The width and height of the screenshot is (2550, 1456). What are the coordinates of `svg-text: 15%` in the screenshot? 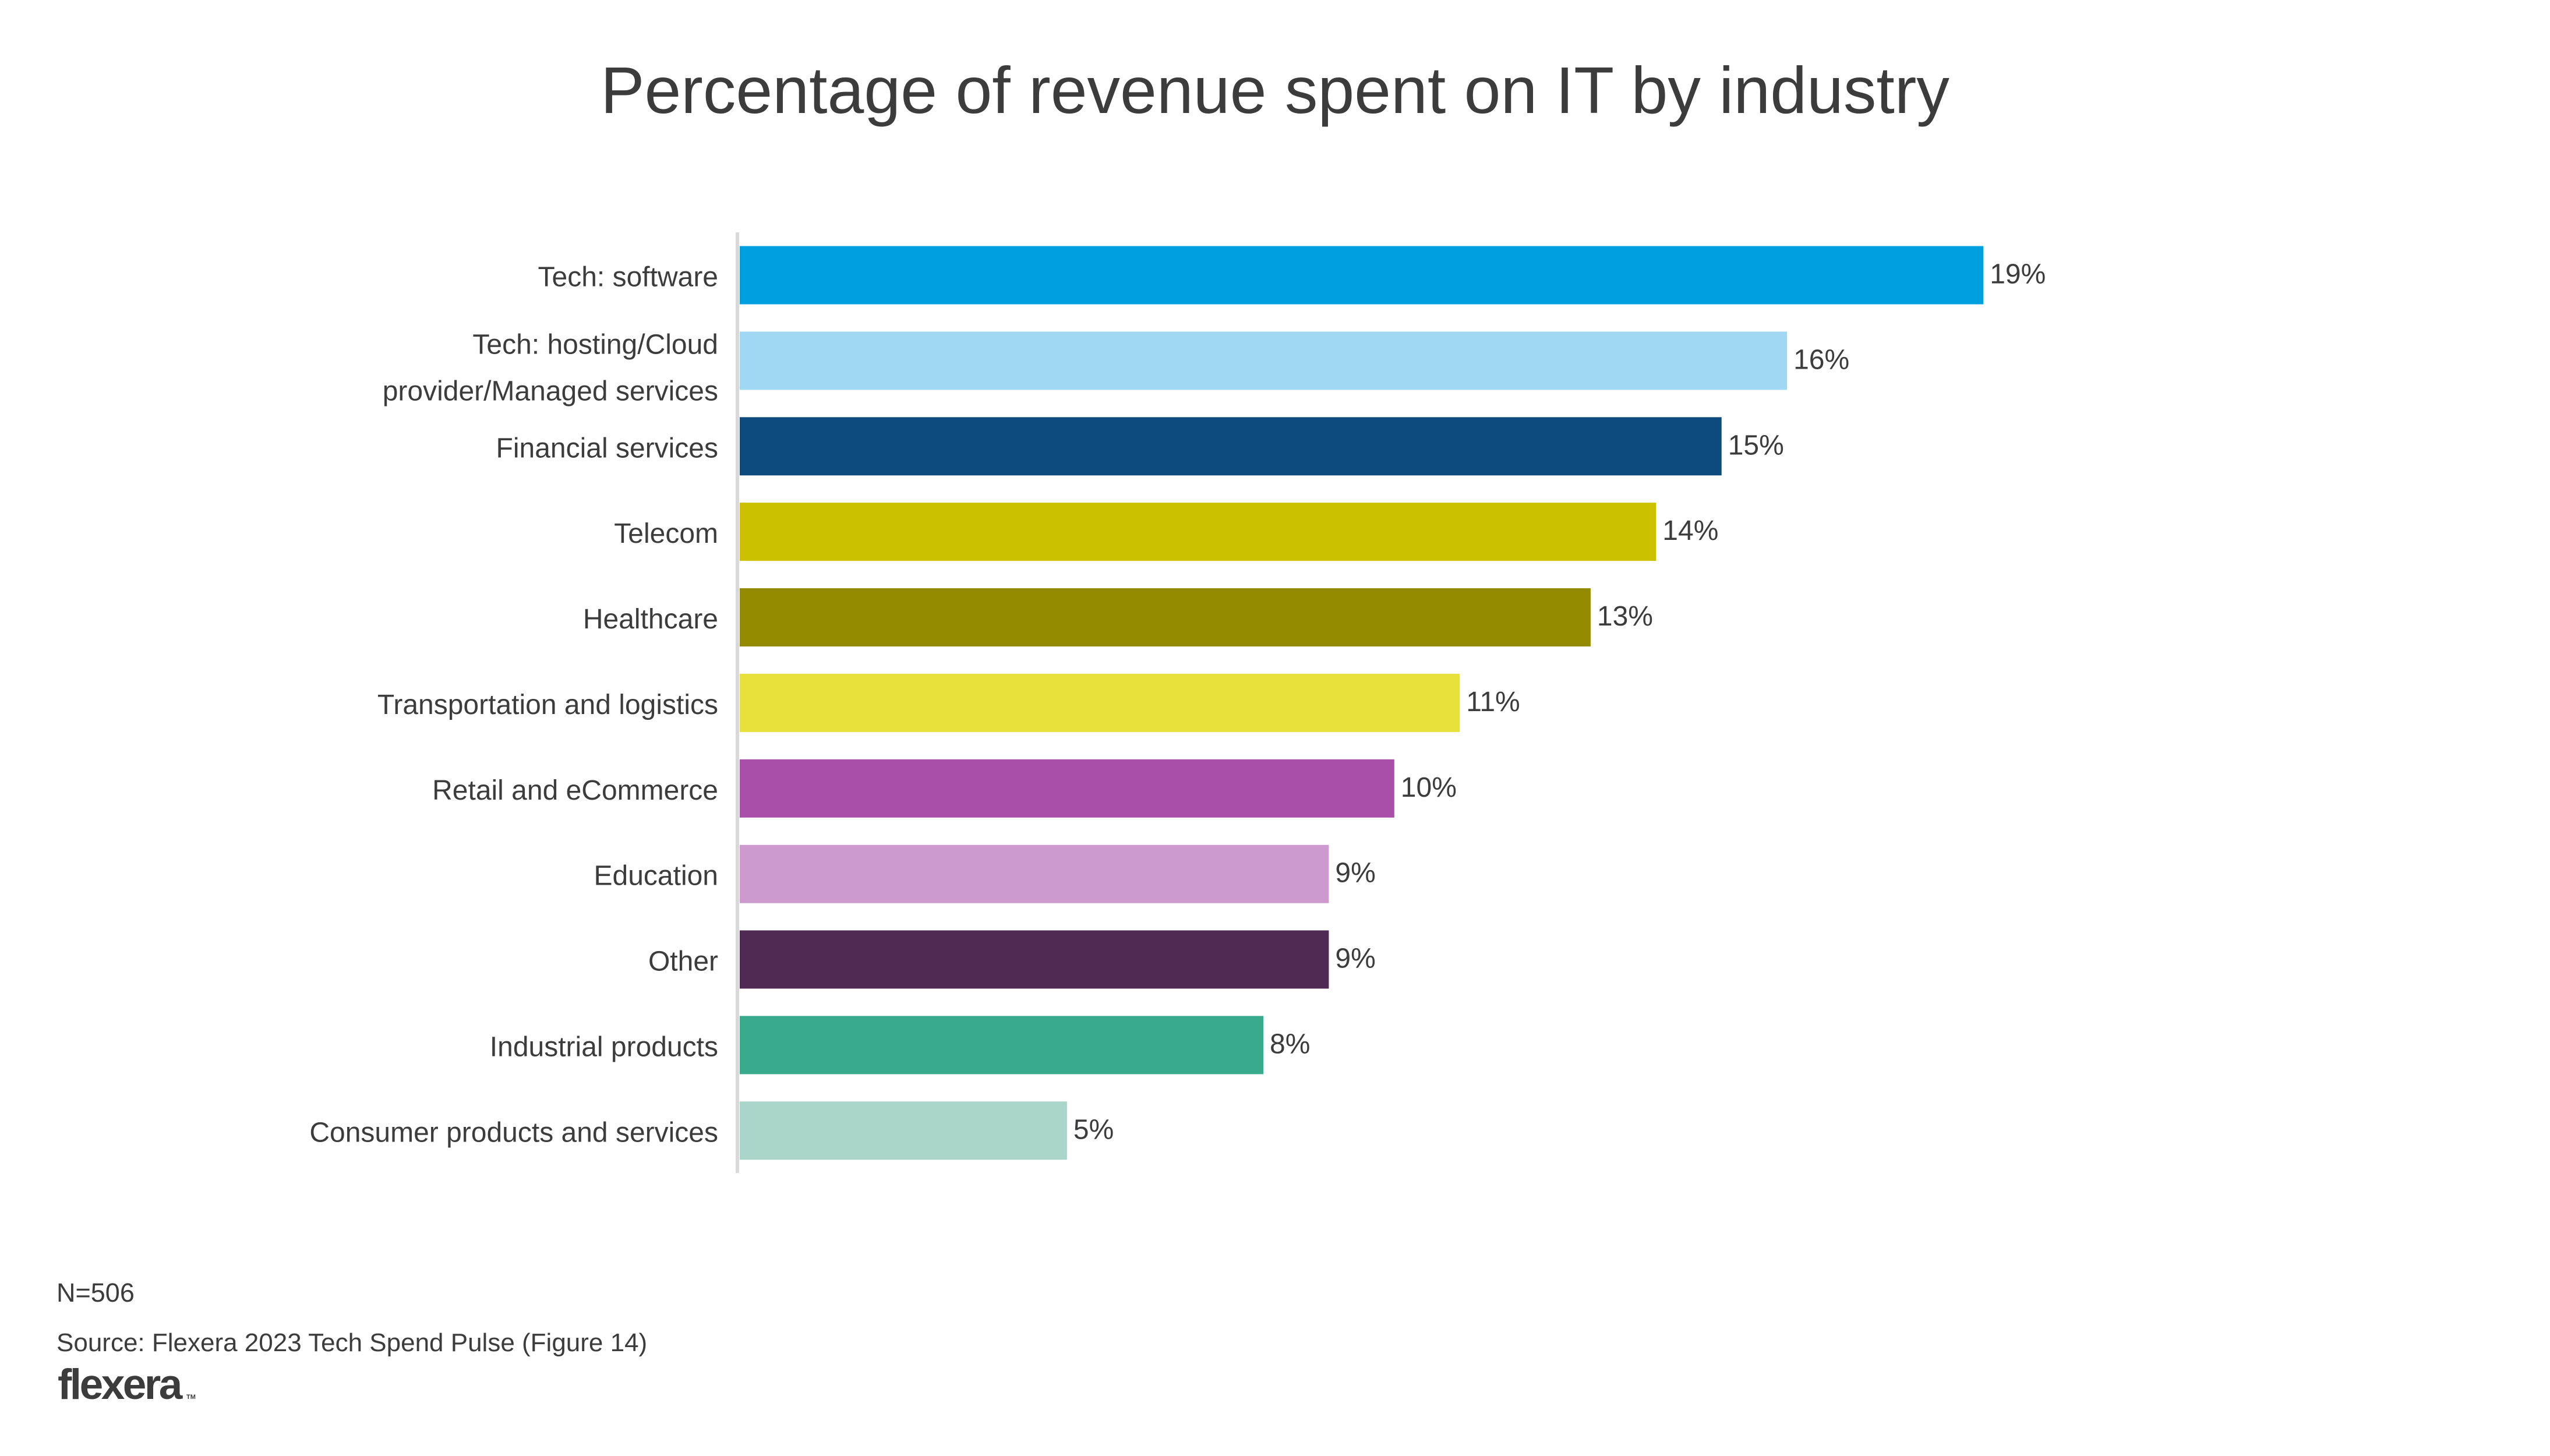 It's located at (1756, 445).